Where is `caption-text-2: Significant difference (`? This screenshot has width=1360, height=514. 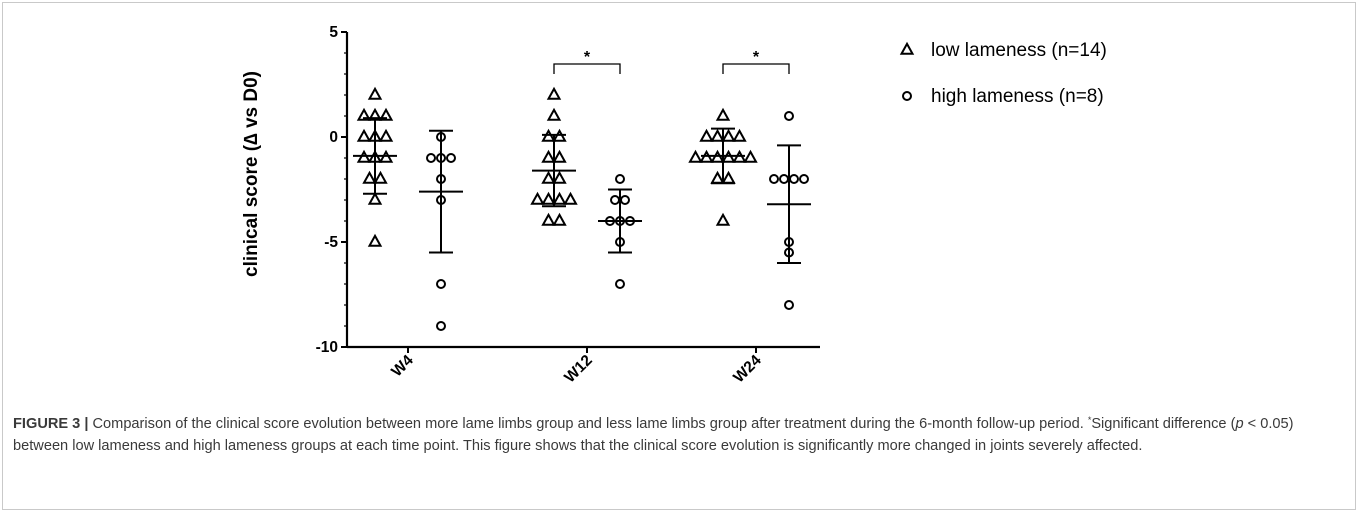 caption-text-2: Significant difference ( is located at coordinates (1163, 424).